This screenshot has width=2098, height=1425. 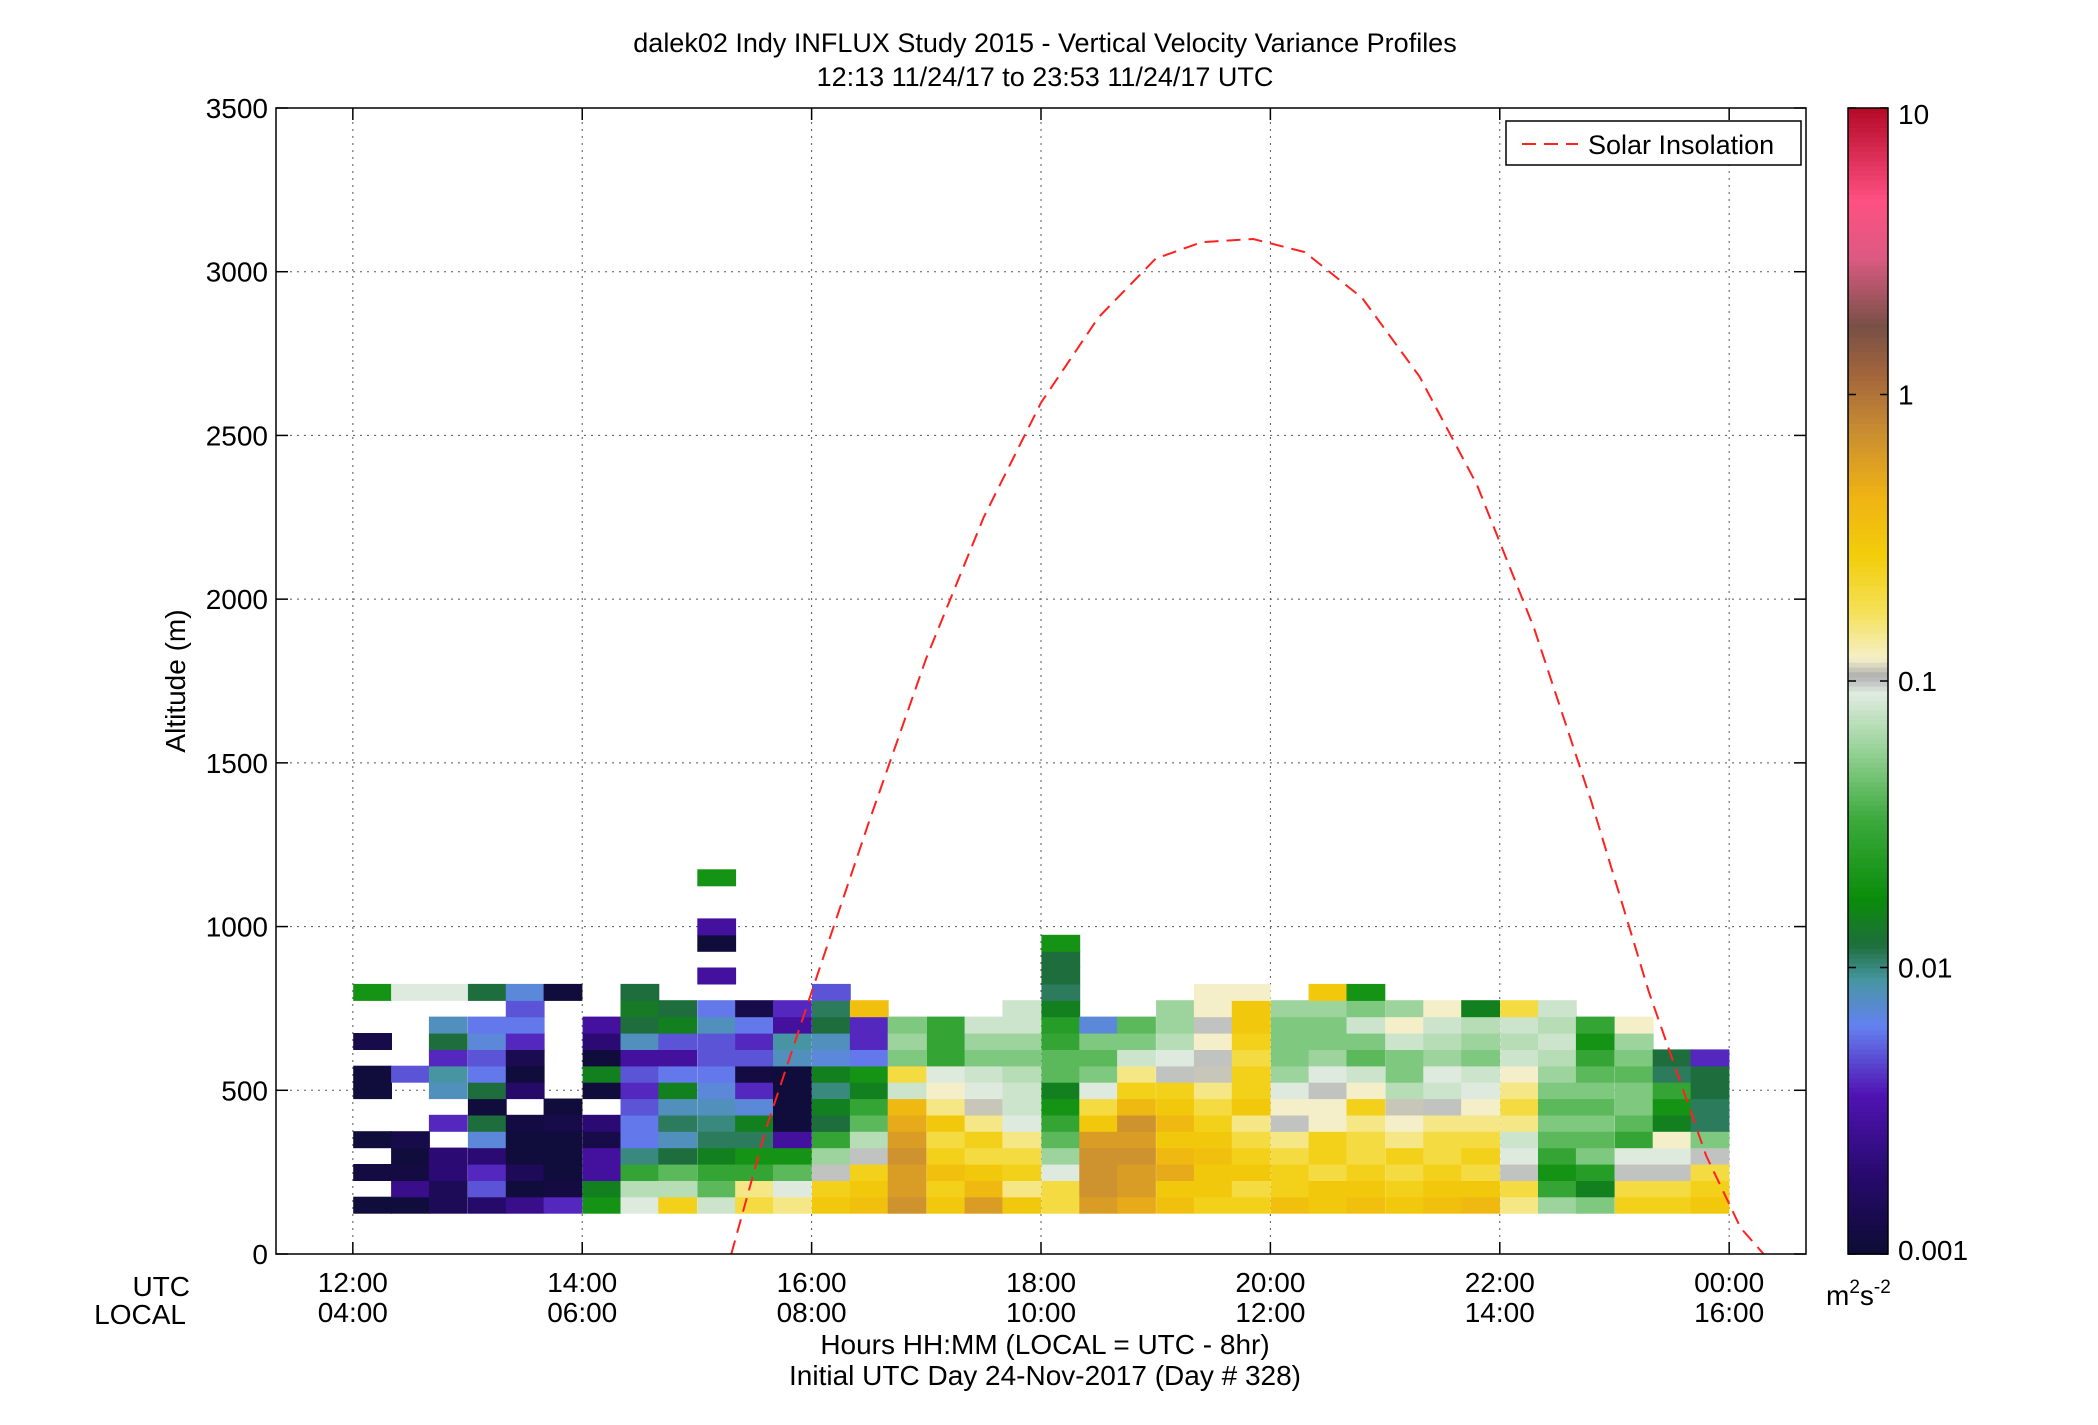 What do you see at coordinates (1045, 77) in the screenshot?
I see `chart-subtitle: 12:13 11/24/17 to 23:53 11/24/17 UTC` at bounding box center [1045, 77].